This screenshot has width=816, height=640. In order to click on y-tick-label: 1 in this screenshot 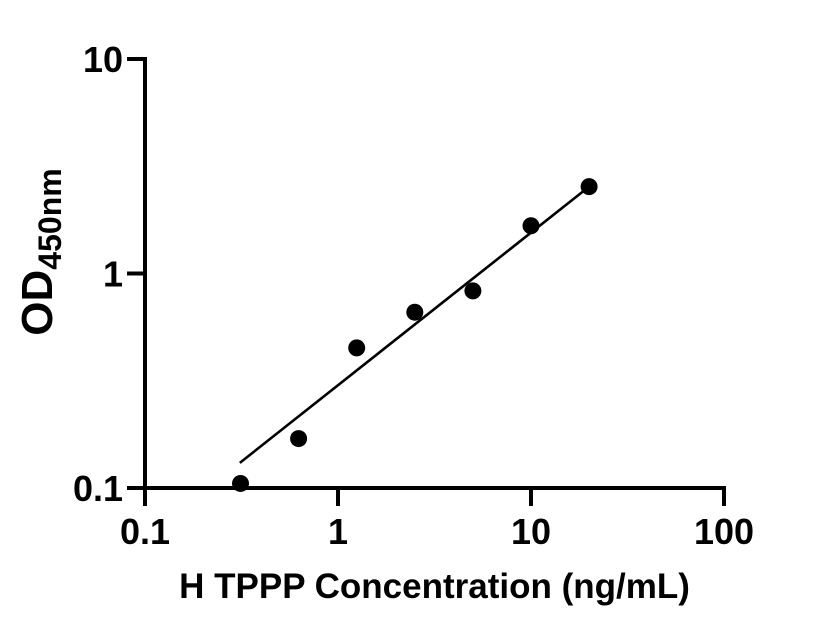, I will do `click(113, 274)`.